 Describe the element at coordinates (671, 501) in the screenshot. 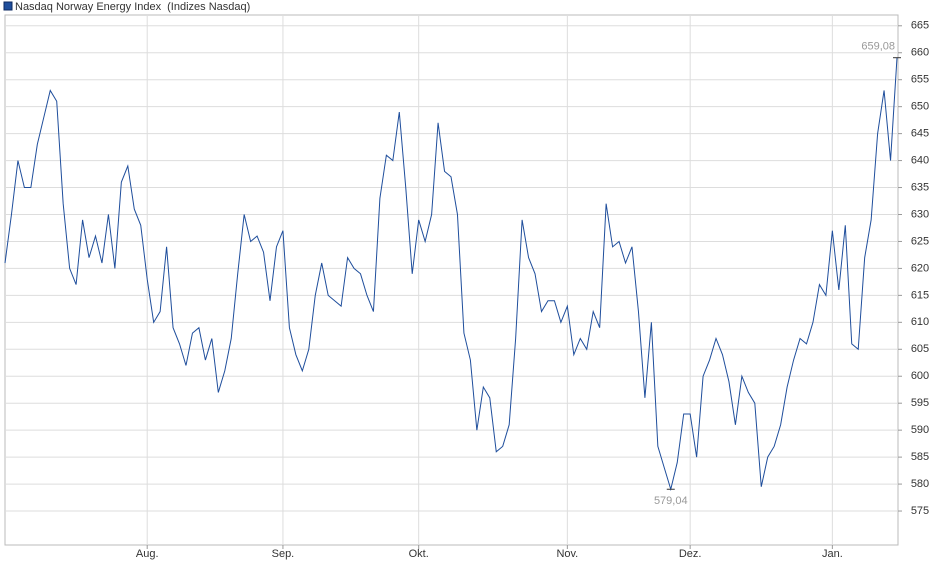

I see `value-label: 579,04` at that location.